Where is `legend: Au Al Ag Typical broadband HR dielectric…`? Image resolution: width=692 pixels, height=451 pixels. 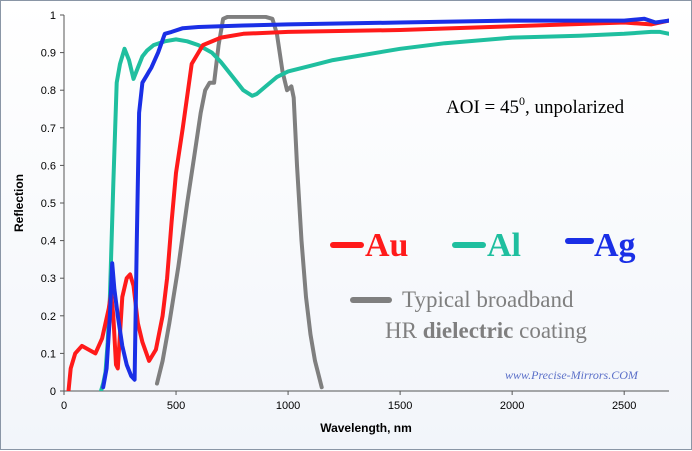 legend: Au Al Ag Typical broadband HR dielectric… is located at coordinates (483, 285).